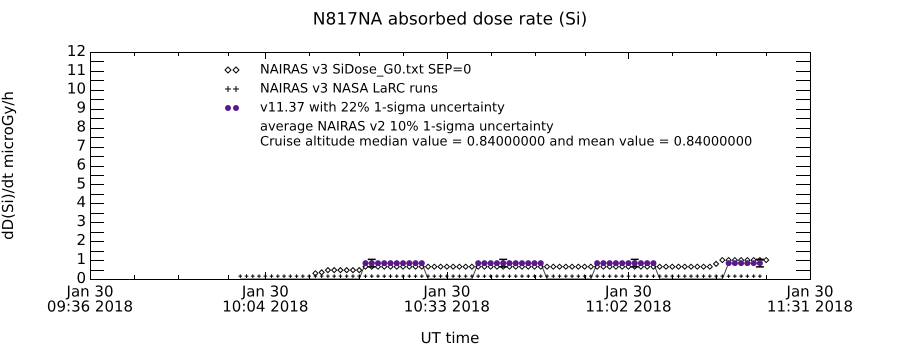 Image resolution: width=900 pixels, height=350 pixels. I want to click on legend-label: NAIRAS v3 NASA LaRC runs, so click(349, 88).